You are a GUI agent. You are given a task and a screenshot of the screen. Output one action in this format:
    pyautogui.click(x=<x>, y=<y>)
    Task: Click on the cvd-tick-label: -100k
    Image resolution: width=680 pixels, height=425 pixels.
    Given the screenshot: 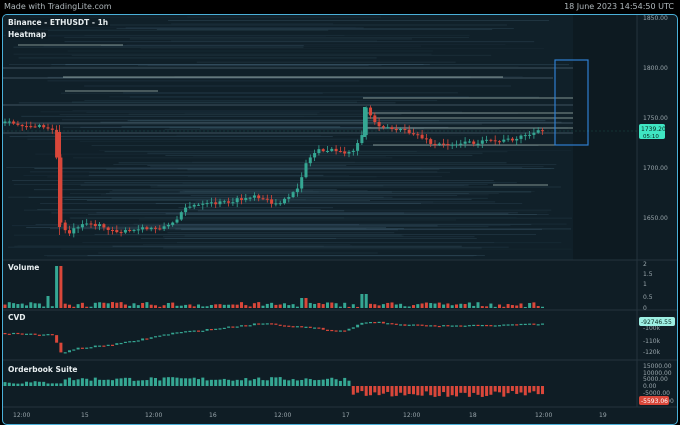 What is the action you would take?
    pyautogui.click(x=652, y=328)
    